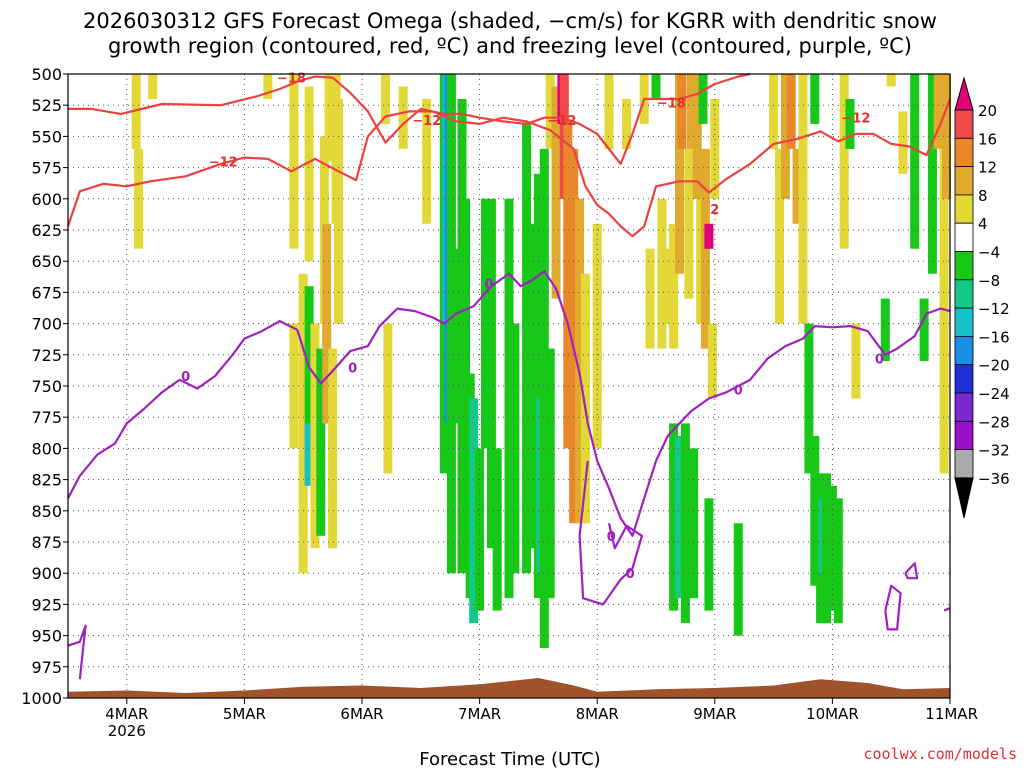 This screenshot has height=768, width=1024. What do you see at coordinates (714, 210) in the screenshot?
I see `contour-label-6: 2` at bounding box center [714, 210].